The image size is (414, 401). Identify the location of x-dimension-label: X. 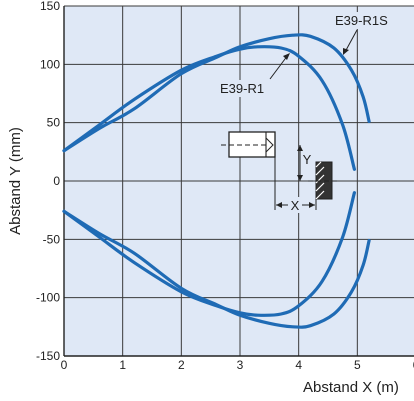
(295, 205).